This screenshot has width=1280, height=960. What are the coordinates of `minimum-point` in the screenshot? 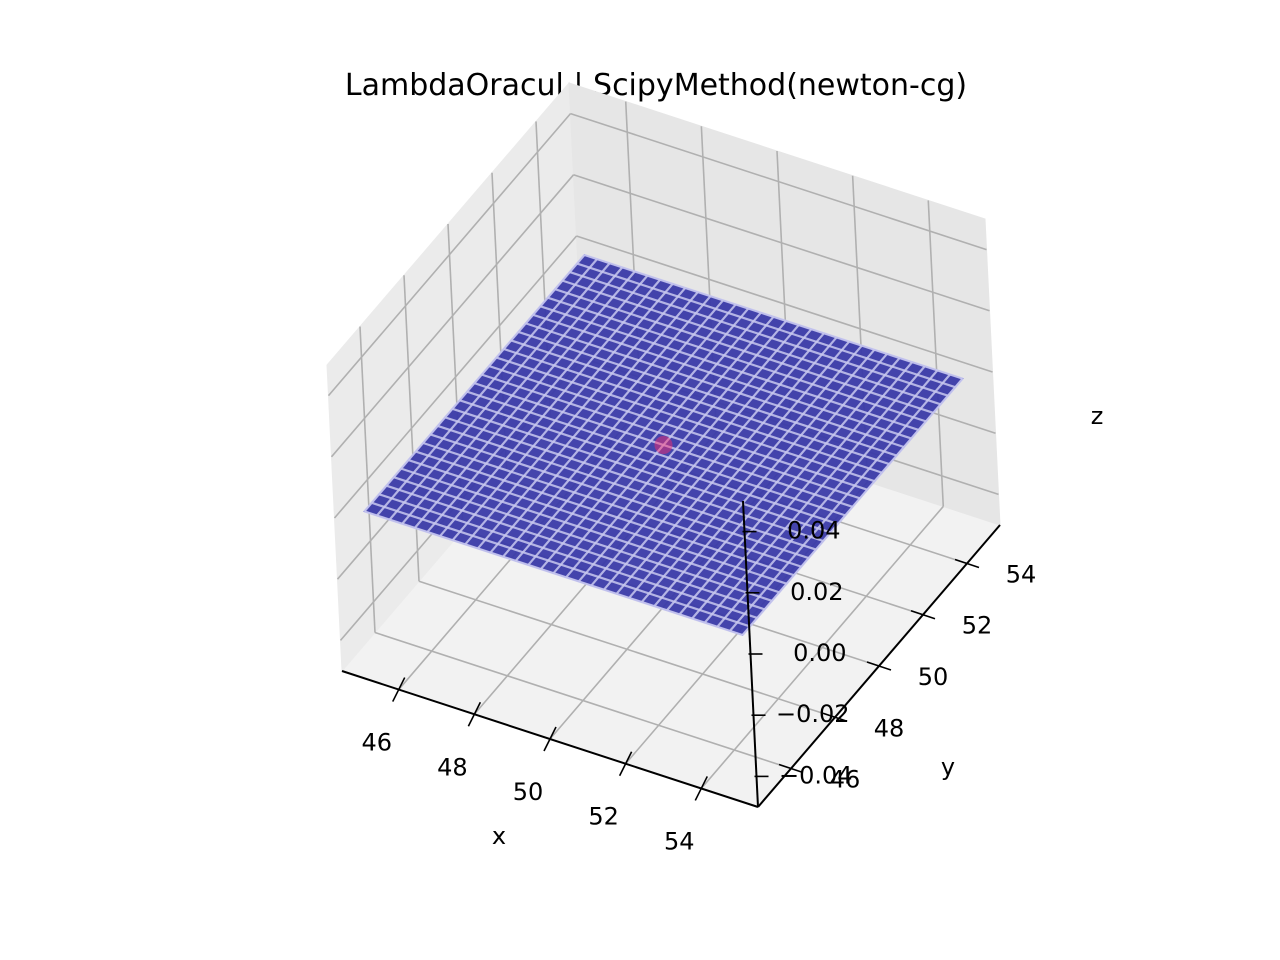 It's located at (663, 445).